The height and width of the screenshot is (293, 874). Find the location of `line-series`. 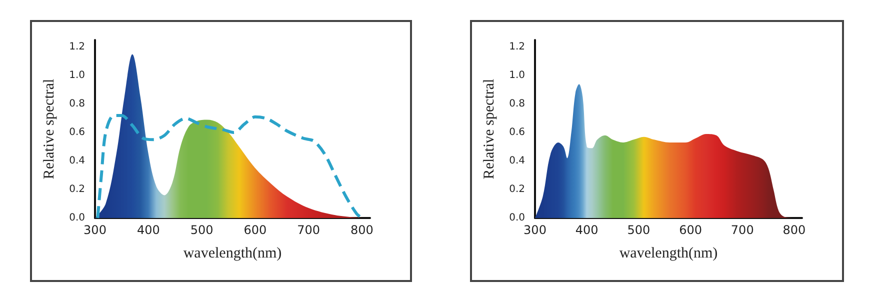

line-series is located at coordinates (230, 167).